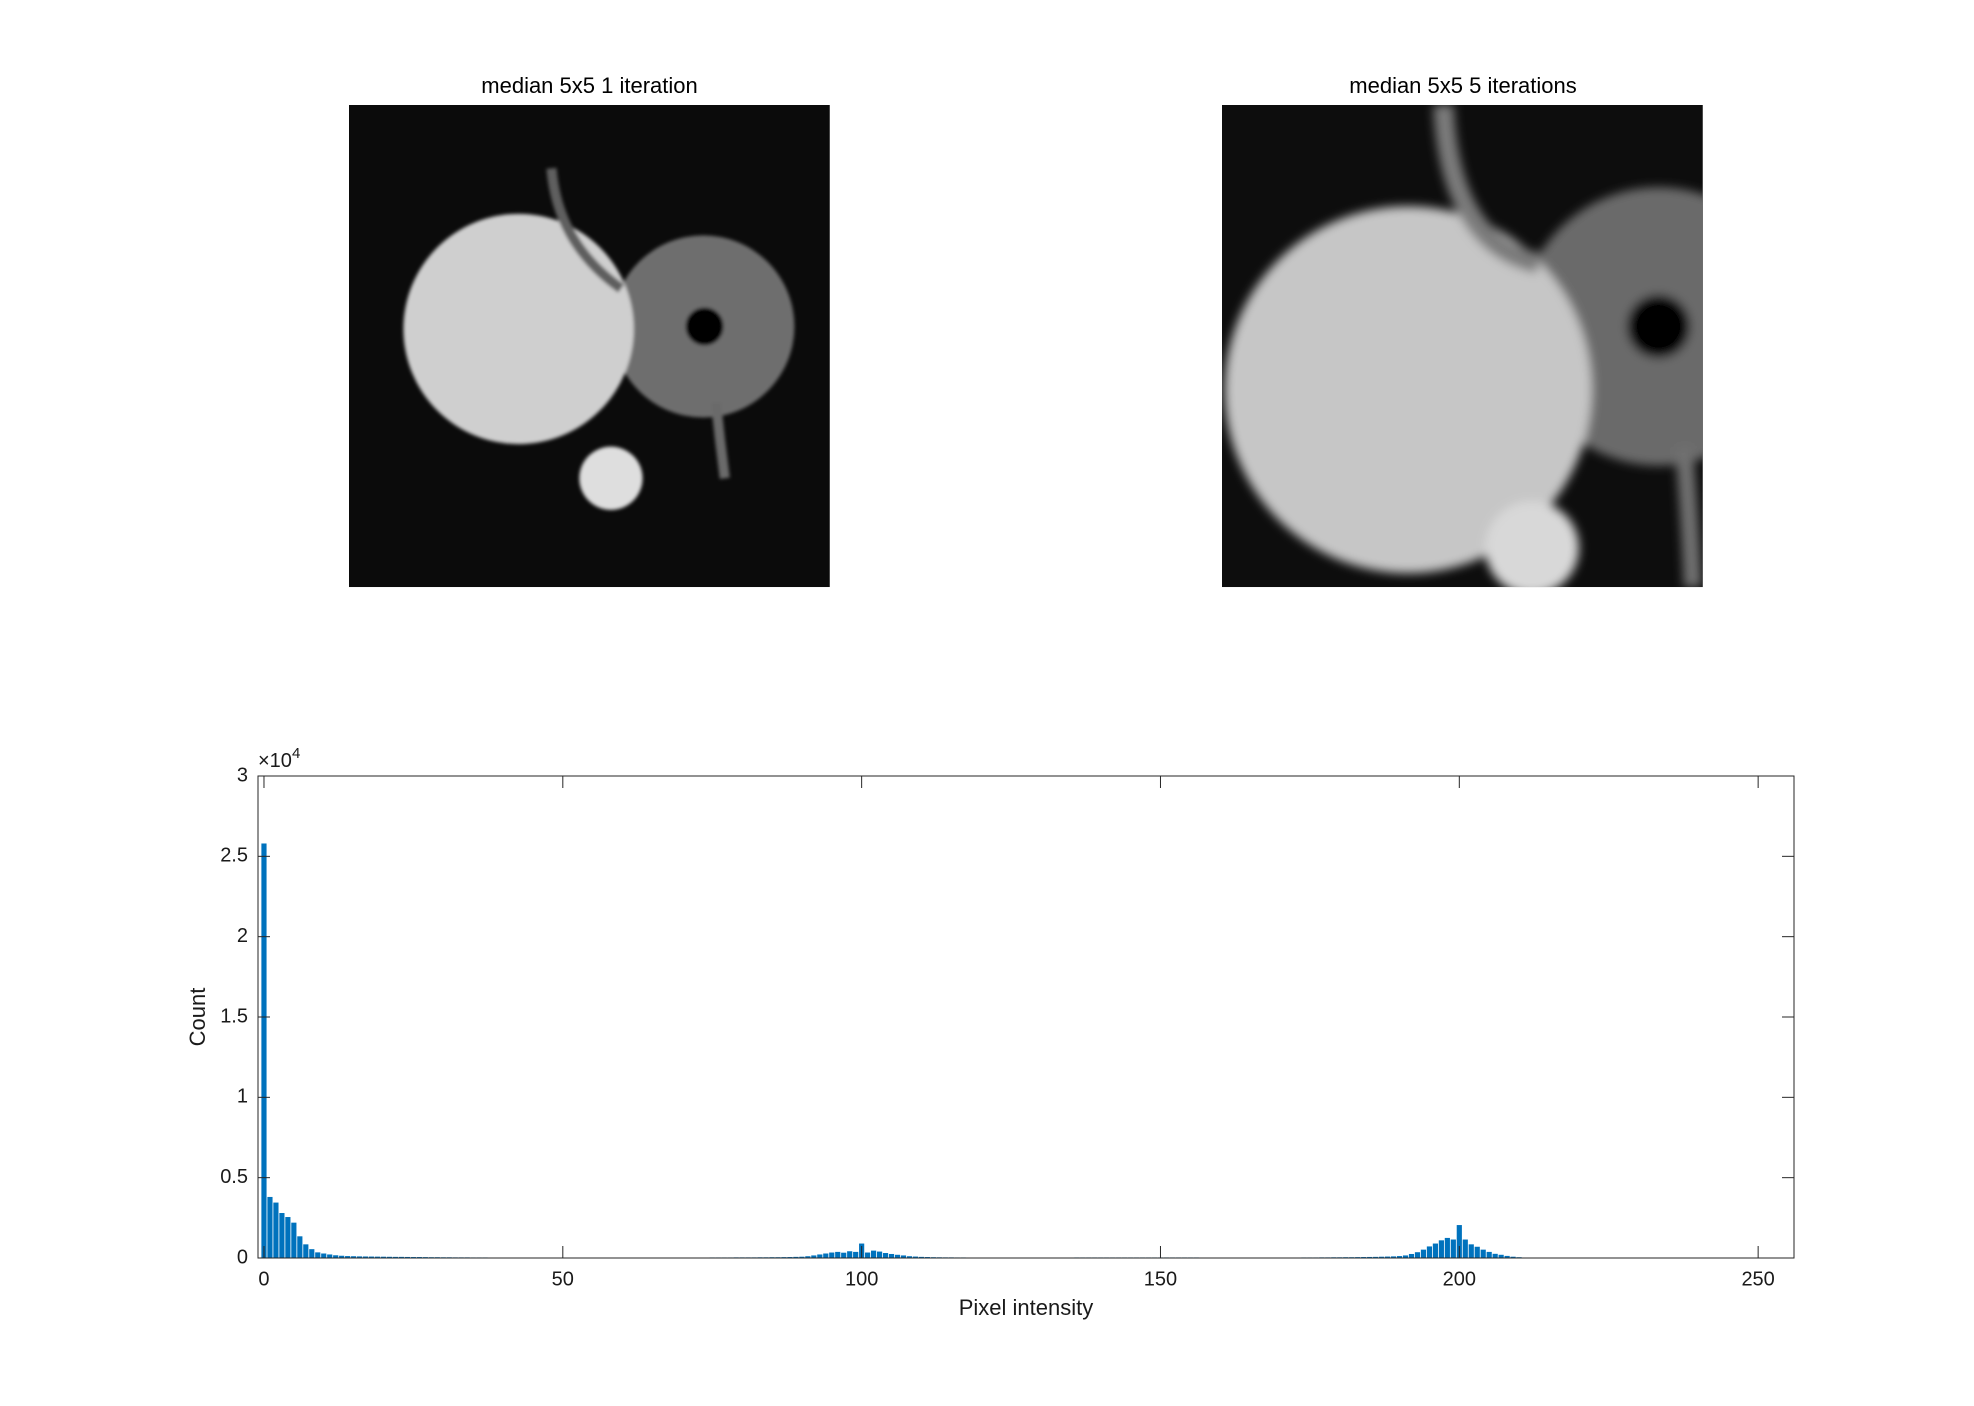 The height and width of the screenshot is (1406, 1974). I want to click on y-tick-label: 0.5, so click(234, 1177).